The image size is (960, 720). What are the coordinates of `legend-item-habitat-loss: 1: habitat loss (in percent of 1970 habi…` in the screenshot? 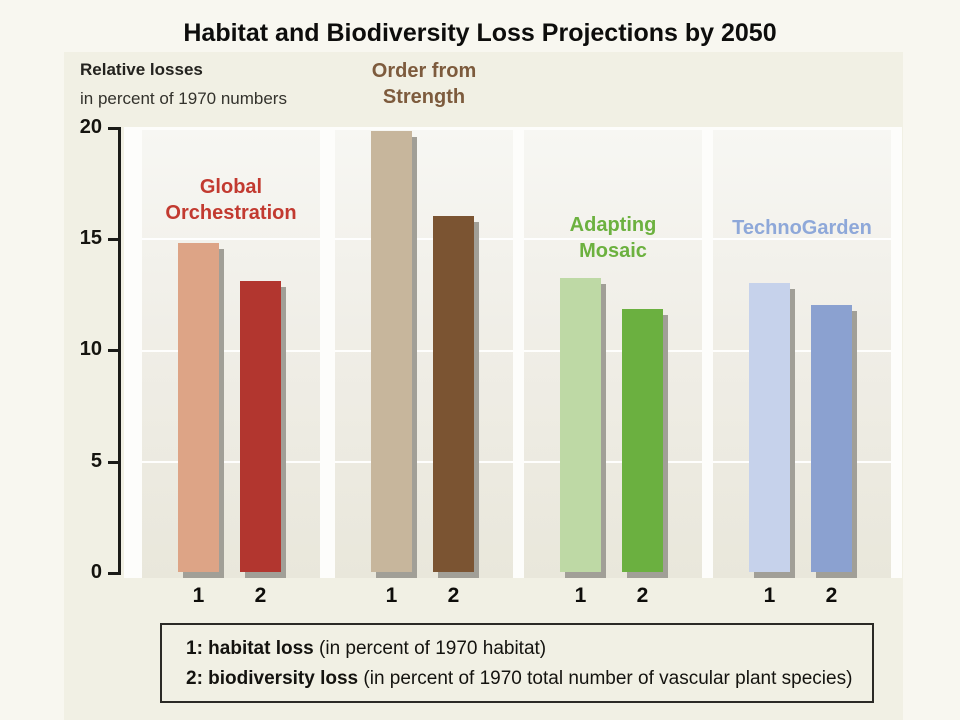 It's located at (529, 649).